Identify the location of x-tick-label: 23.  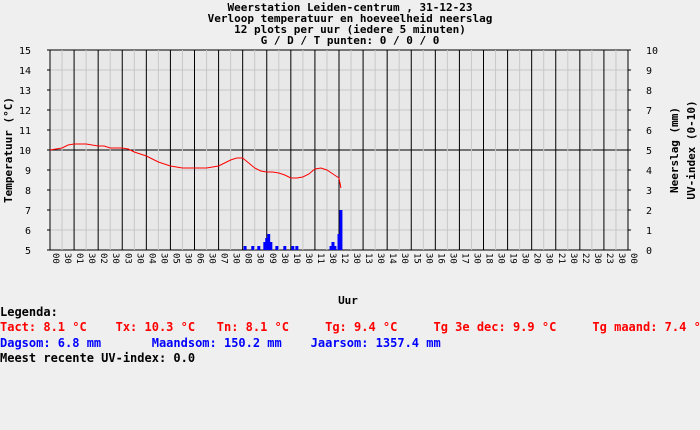
(609, 258).